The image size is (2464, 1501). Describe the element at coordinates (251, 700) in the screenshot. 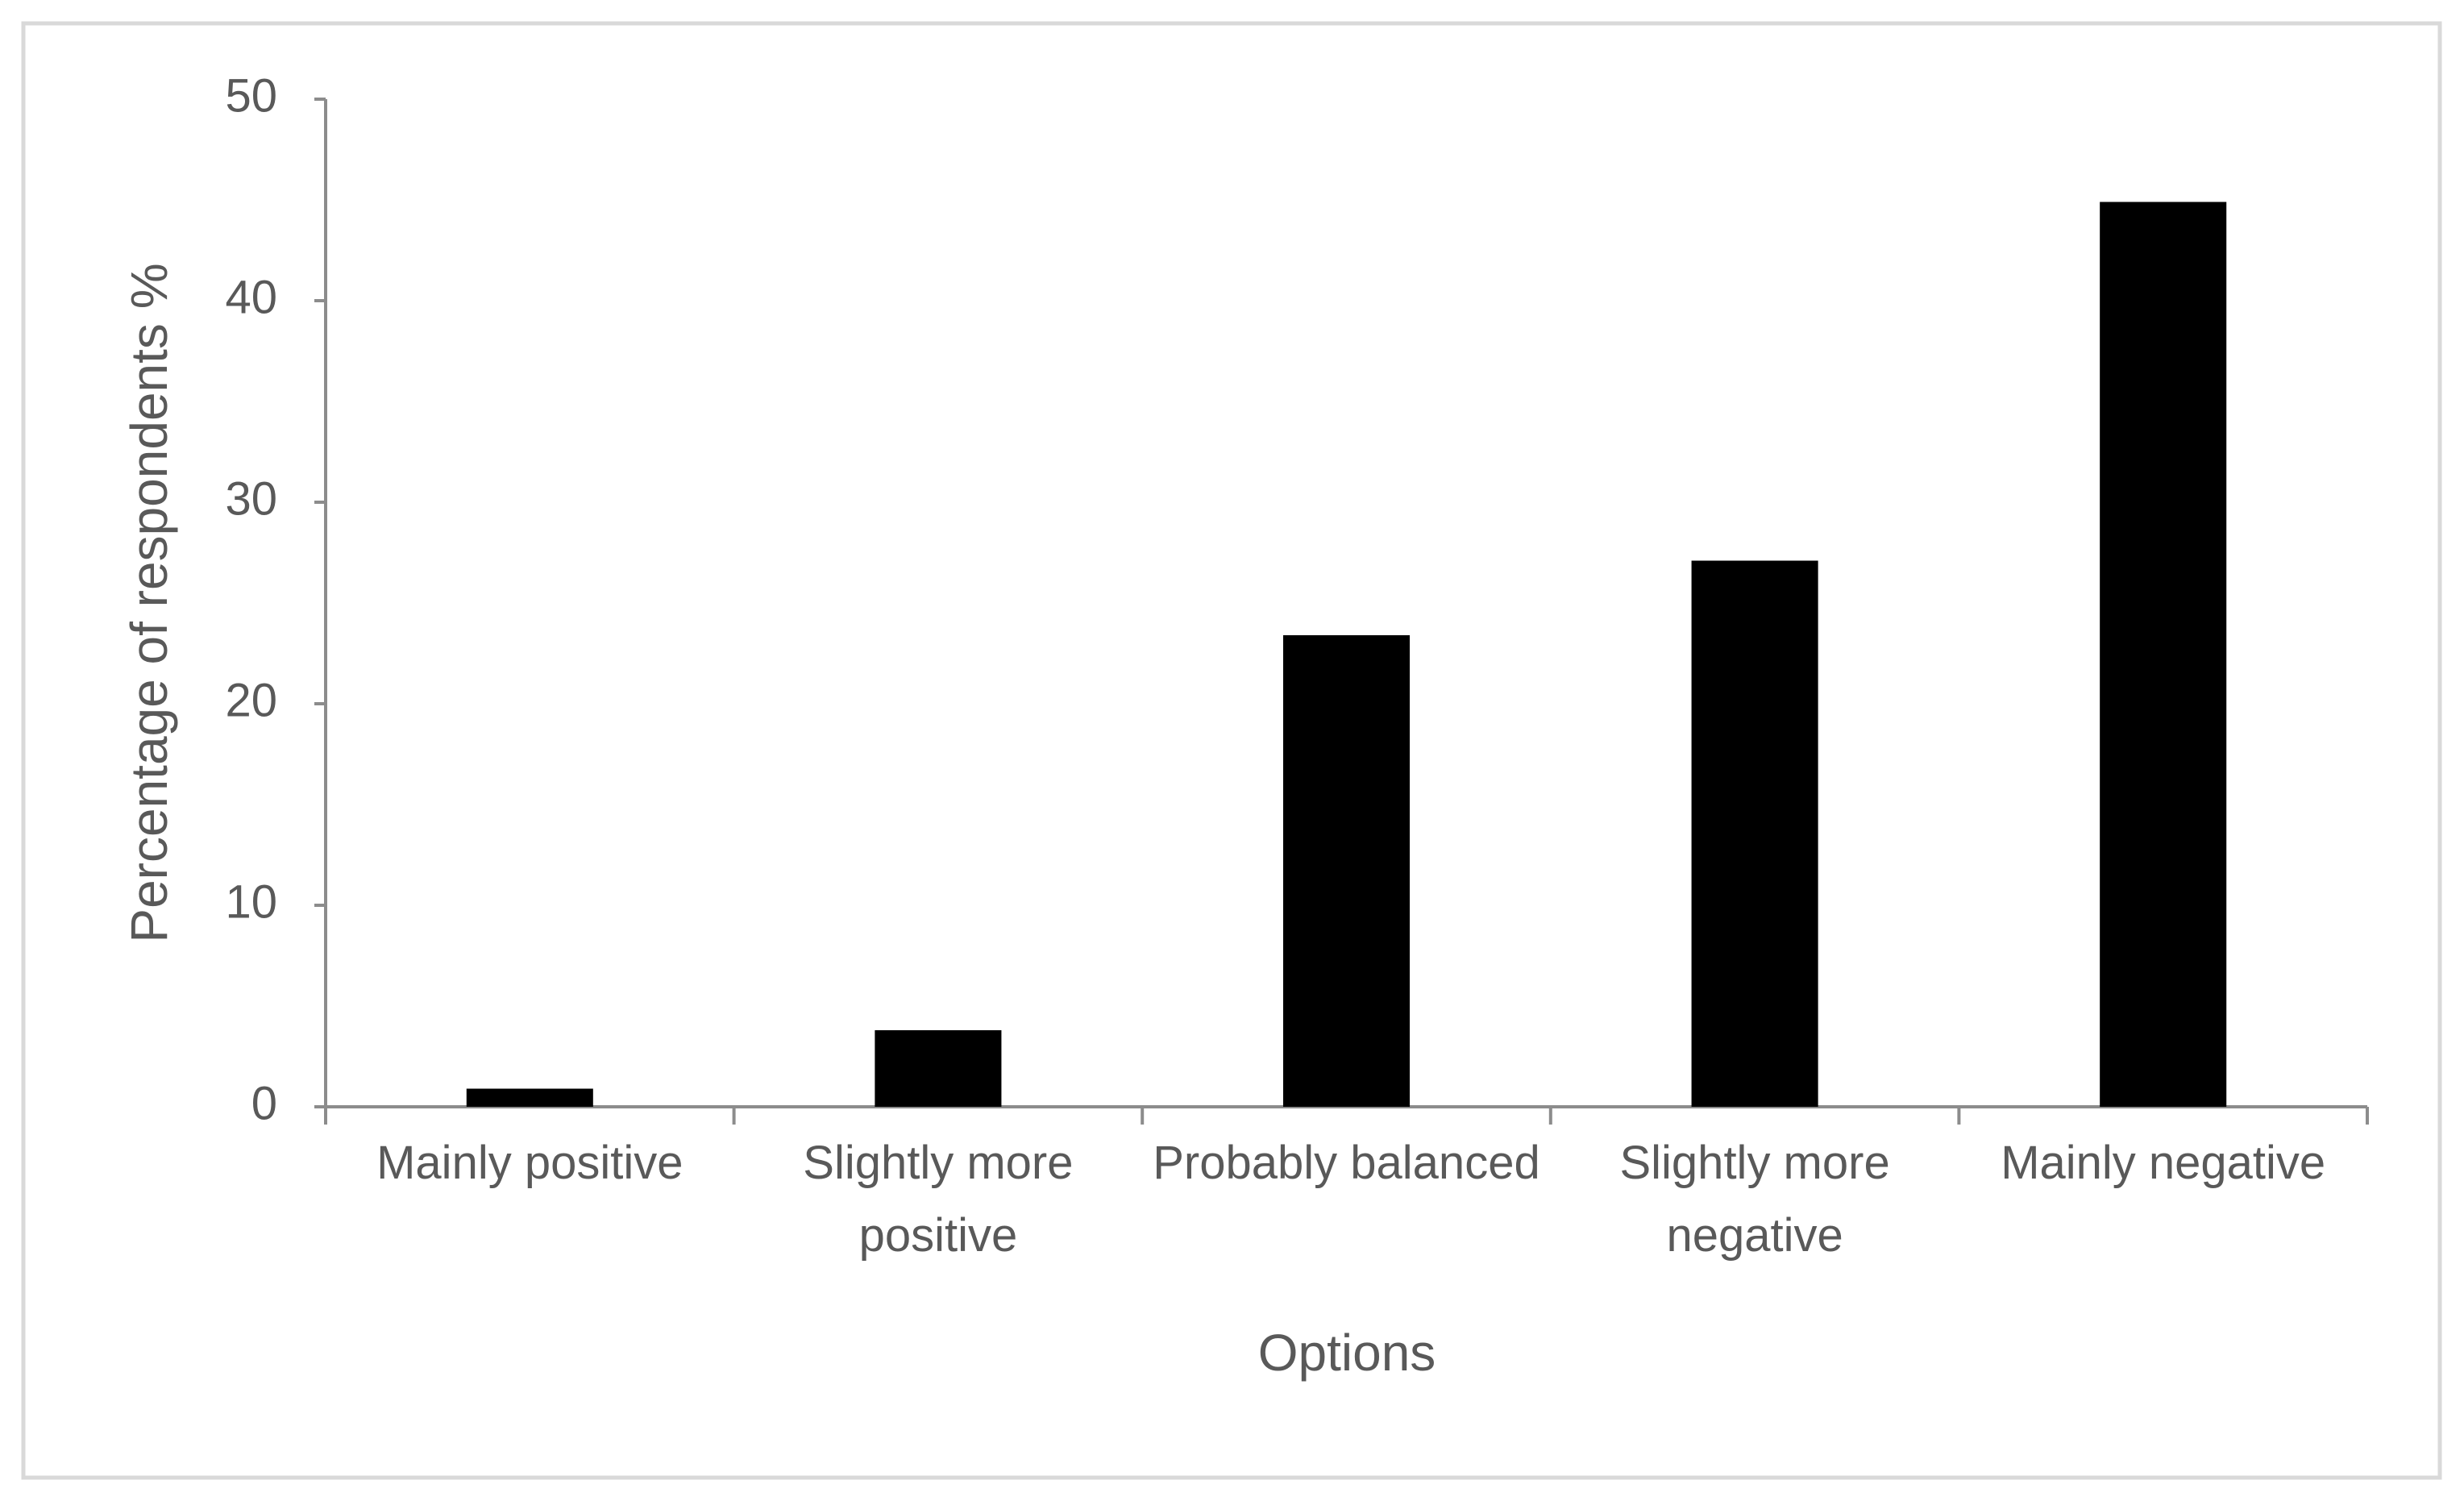

I see `y-tick-label: 20` at that location.